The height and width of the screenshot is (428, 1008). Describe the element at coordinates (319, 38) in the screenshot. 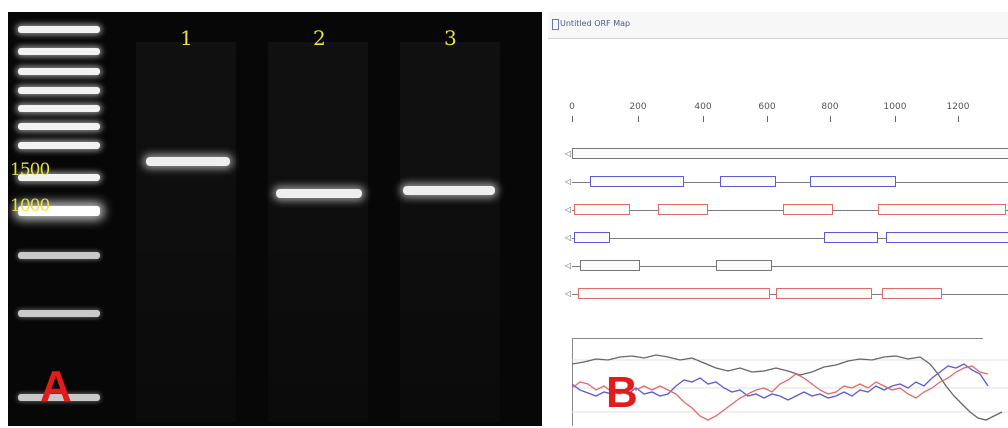

I see `lane-label-2: 2` at that location.